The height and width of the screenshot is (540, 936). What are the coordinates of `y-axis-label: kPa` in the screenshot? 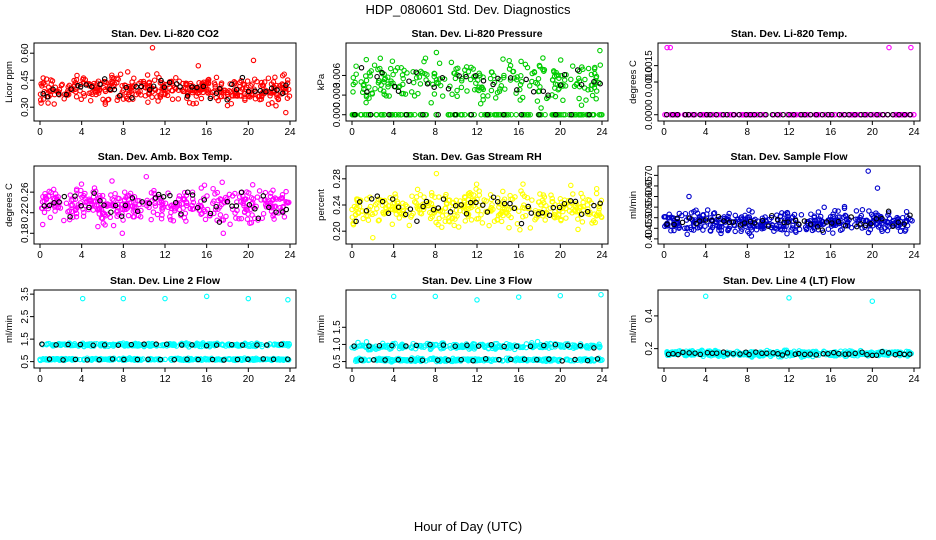 It's located at (321, 81).